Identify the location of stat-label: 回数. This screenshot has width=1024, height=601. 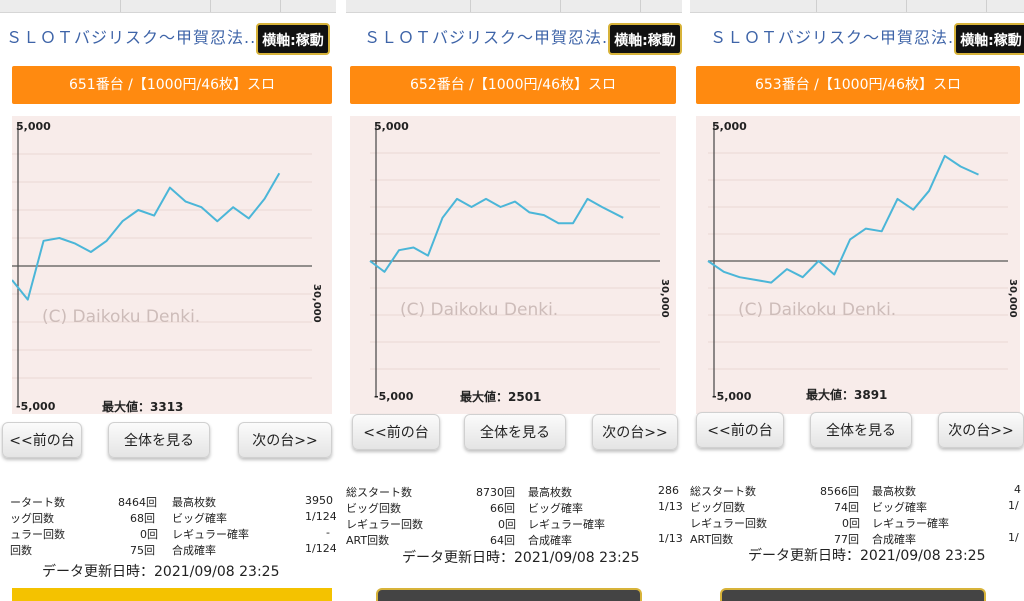
(21, 550).